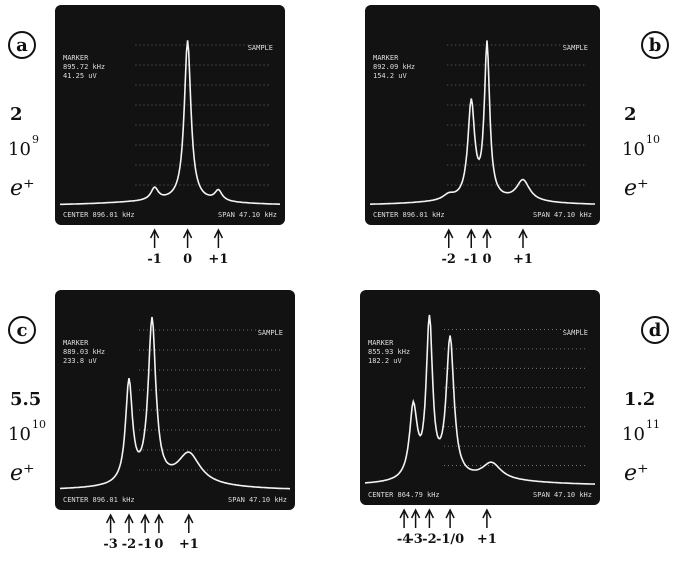 Image resolution: width=680 pixels, height=570 pixels. What do you see at coordinates (404, 539) in the screenshot?
I see `arrow-label: -4` at bounding box center [404, 539].